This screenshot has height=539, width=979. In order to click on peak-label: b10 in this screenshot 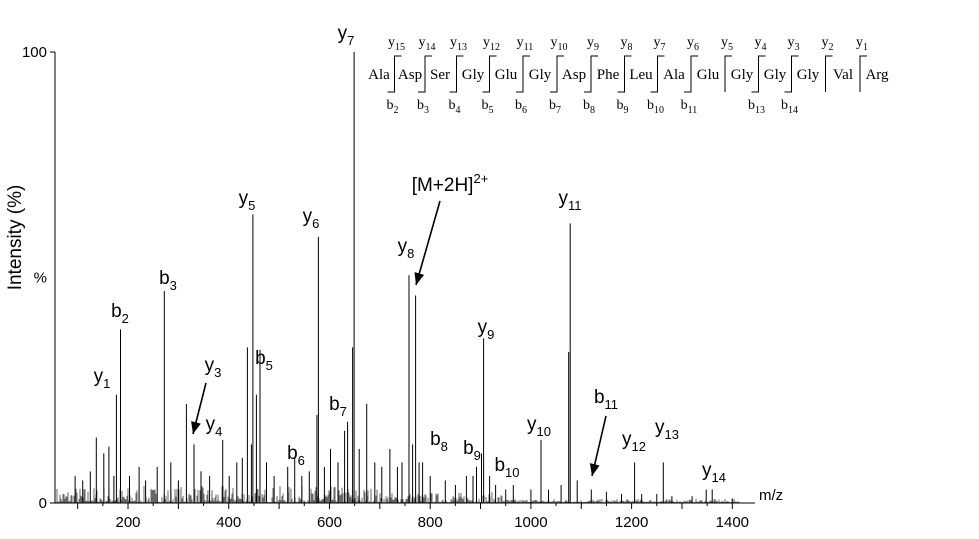, I will do `click(506, 467)`.